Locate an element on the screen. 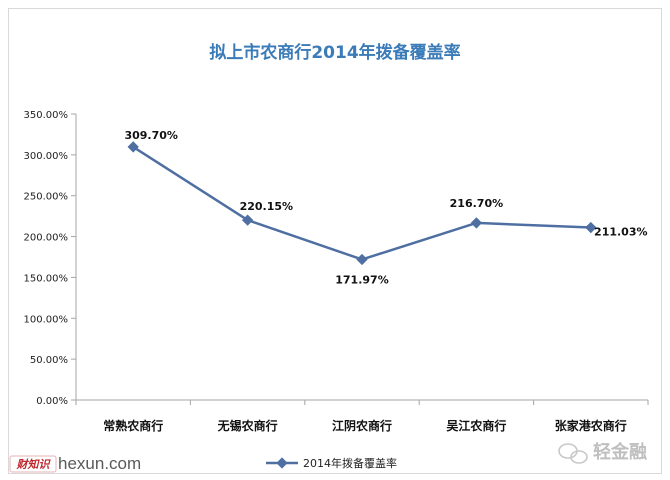 The height and width of the screenshot is (480, 670). y-tick-label: 300.00% is located at coordinates (46, 156).